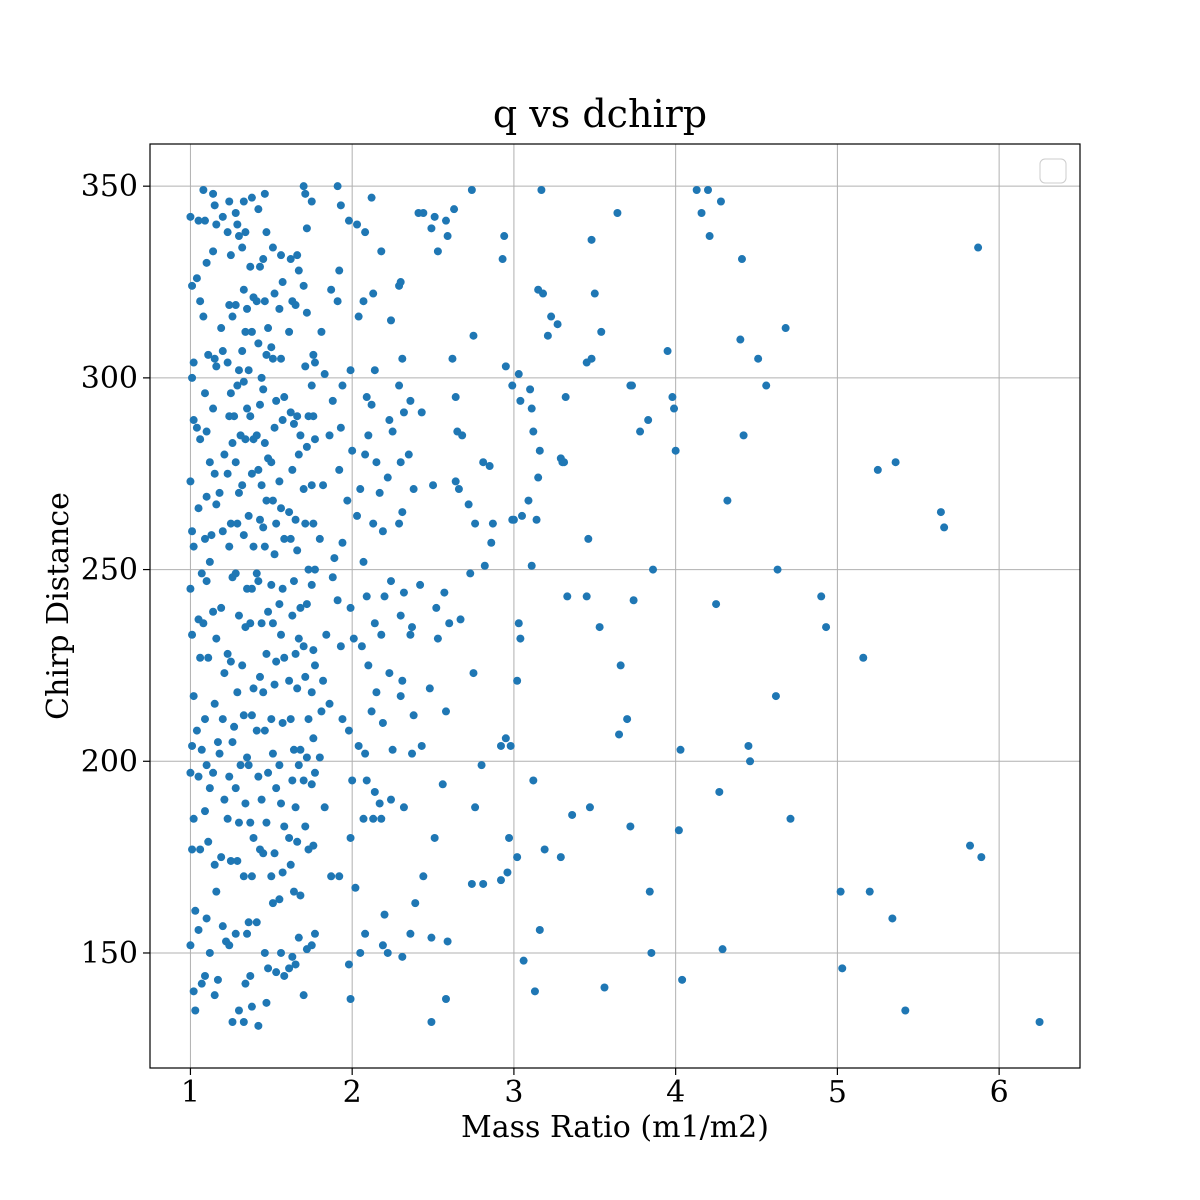  What do you see at coordinates (109, 378) in the screenshot?
I see `y-tick-label: 300` at bounding box center [109, 378].